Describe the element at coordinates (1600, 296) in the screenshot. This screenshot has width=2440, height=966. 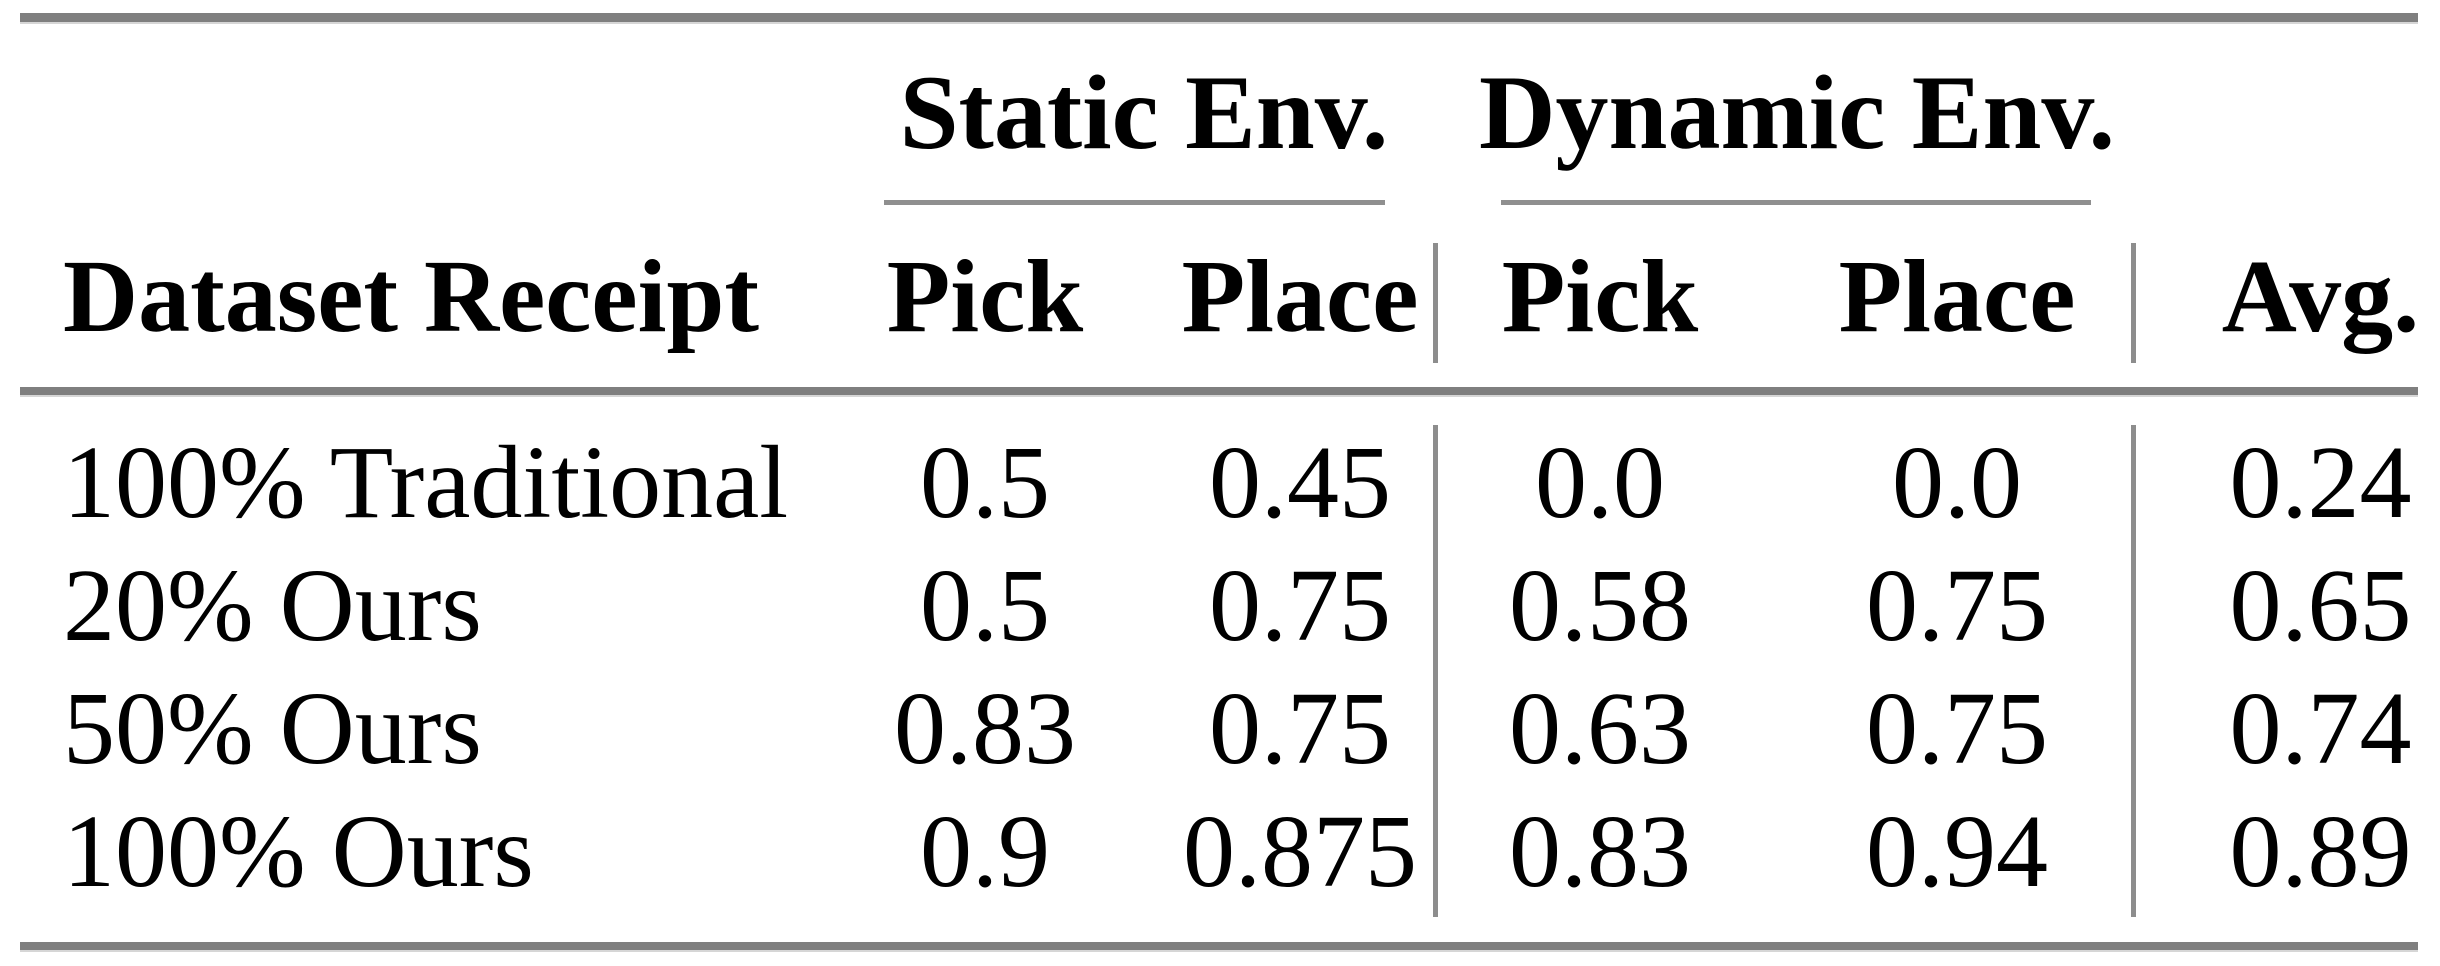
I see `col-header-dynamic-pick: Pick` at that location.